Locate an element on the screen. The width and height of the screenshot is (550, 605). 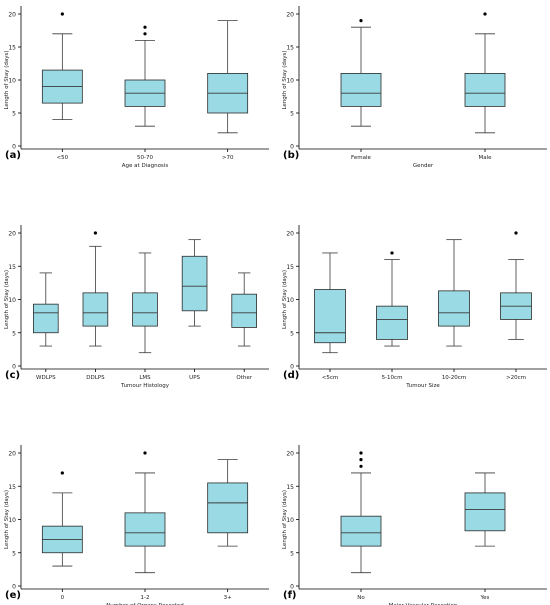
box-2: >70 is located at coordinates (228, 90).